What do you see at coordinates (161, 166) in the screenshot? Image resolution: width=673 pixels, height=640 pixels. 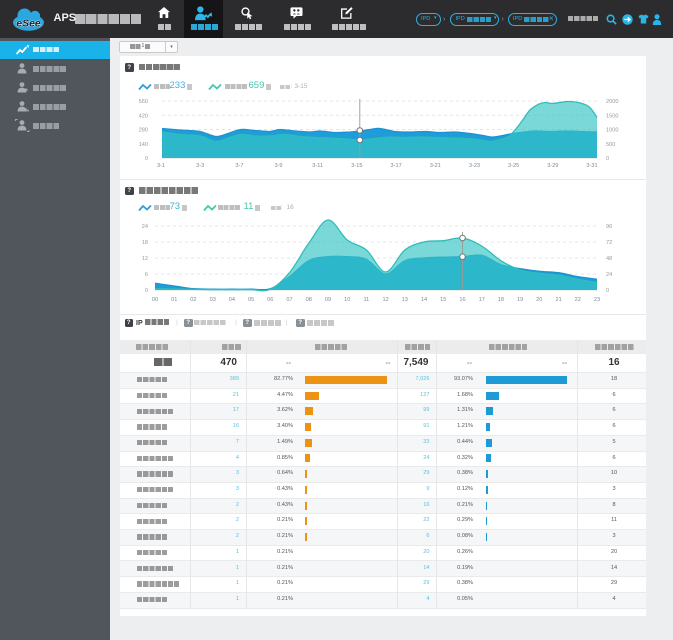 I see `svg-text: 3-1` at bounding box center [161, 166].